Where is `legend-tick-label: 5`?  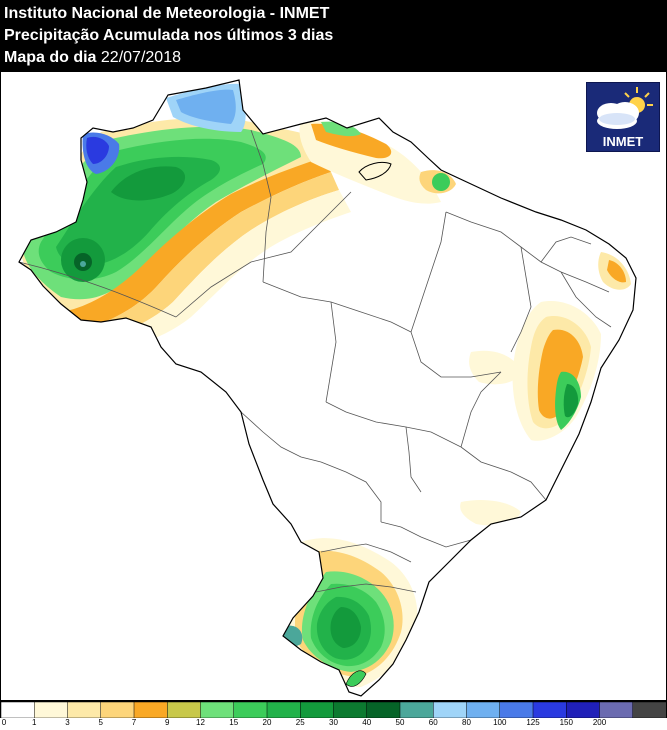
legend-tick-label: 5 is located at coordinates (100, 722).